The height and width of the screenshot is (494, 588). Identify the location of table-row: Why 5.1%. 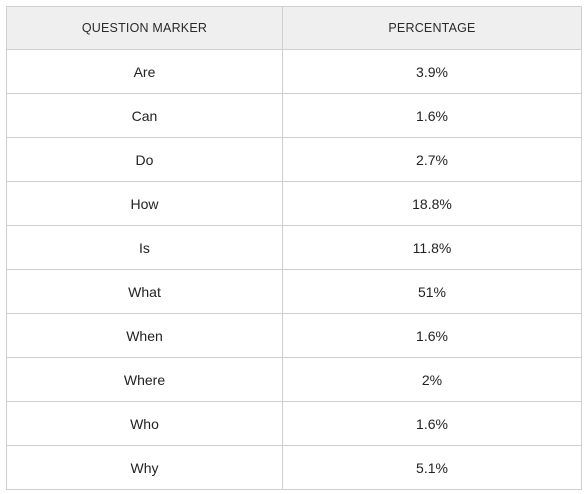
(294, 467).